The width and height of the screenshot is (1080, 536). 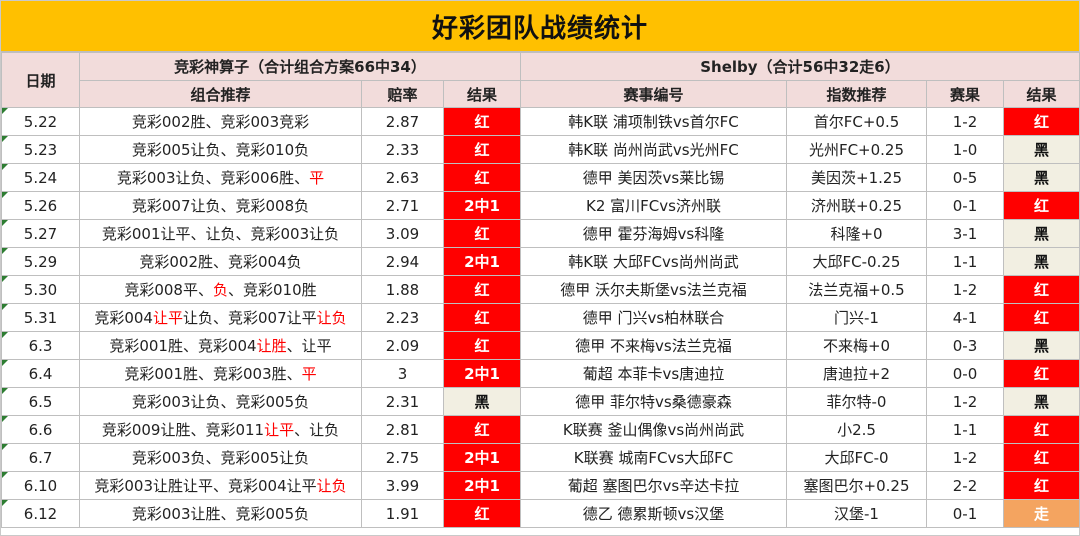 I want to click on odds-cell: 2.71, so click(x=402, y=205).